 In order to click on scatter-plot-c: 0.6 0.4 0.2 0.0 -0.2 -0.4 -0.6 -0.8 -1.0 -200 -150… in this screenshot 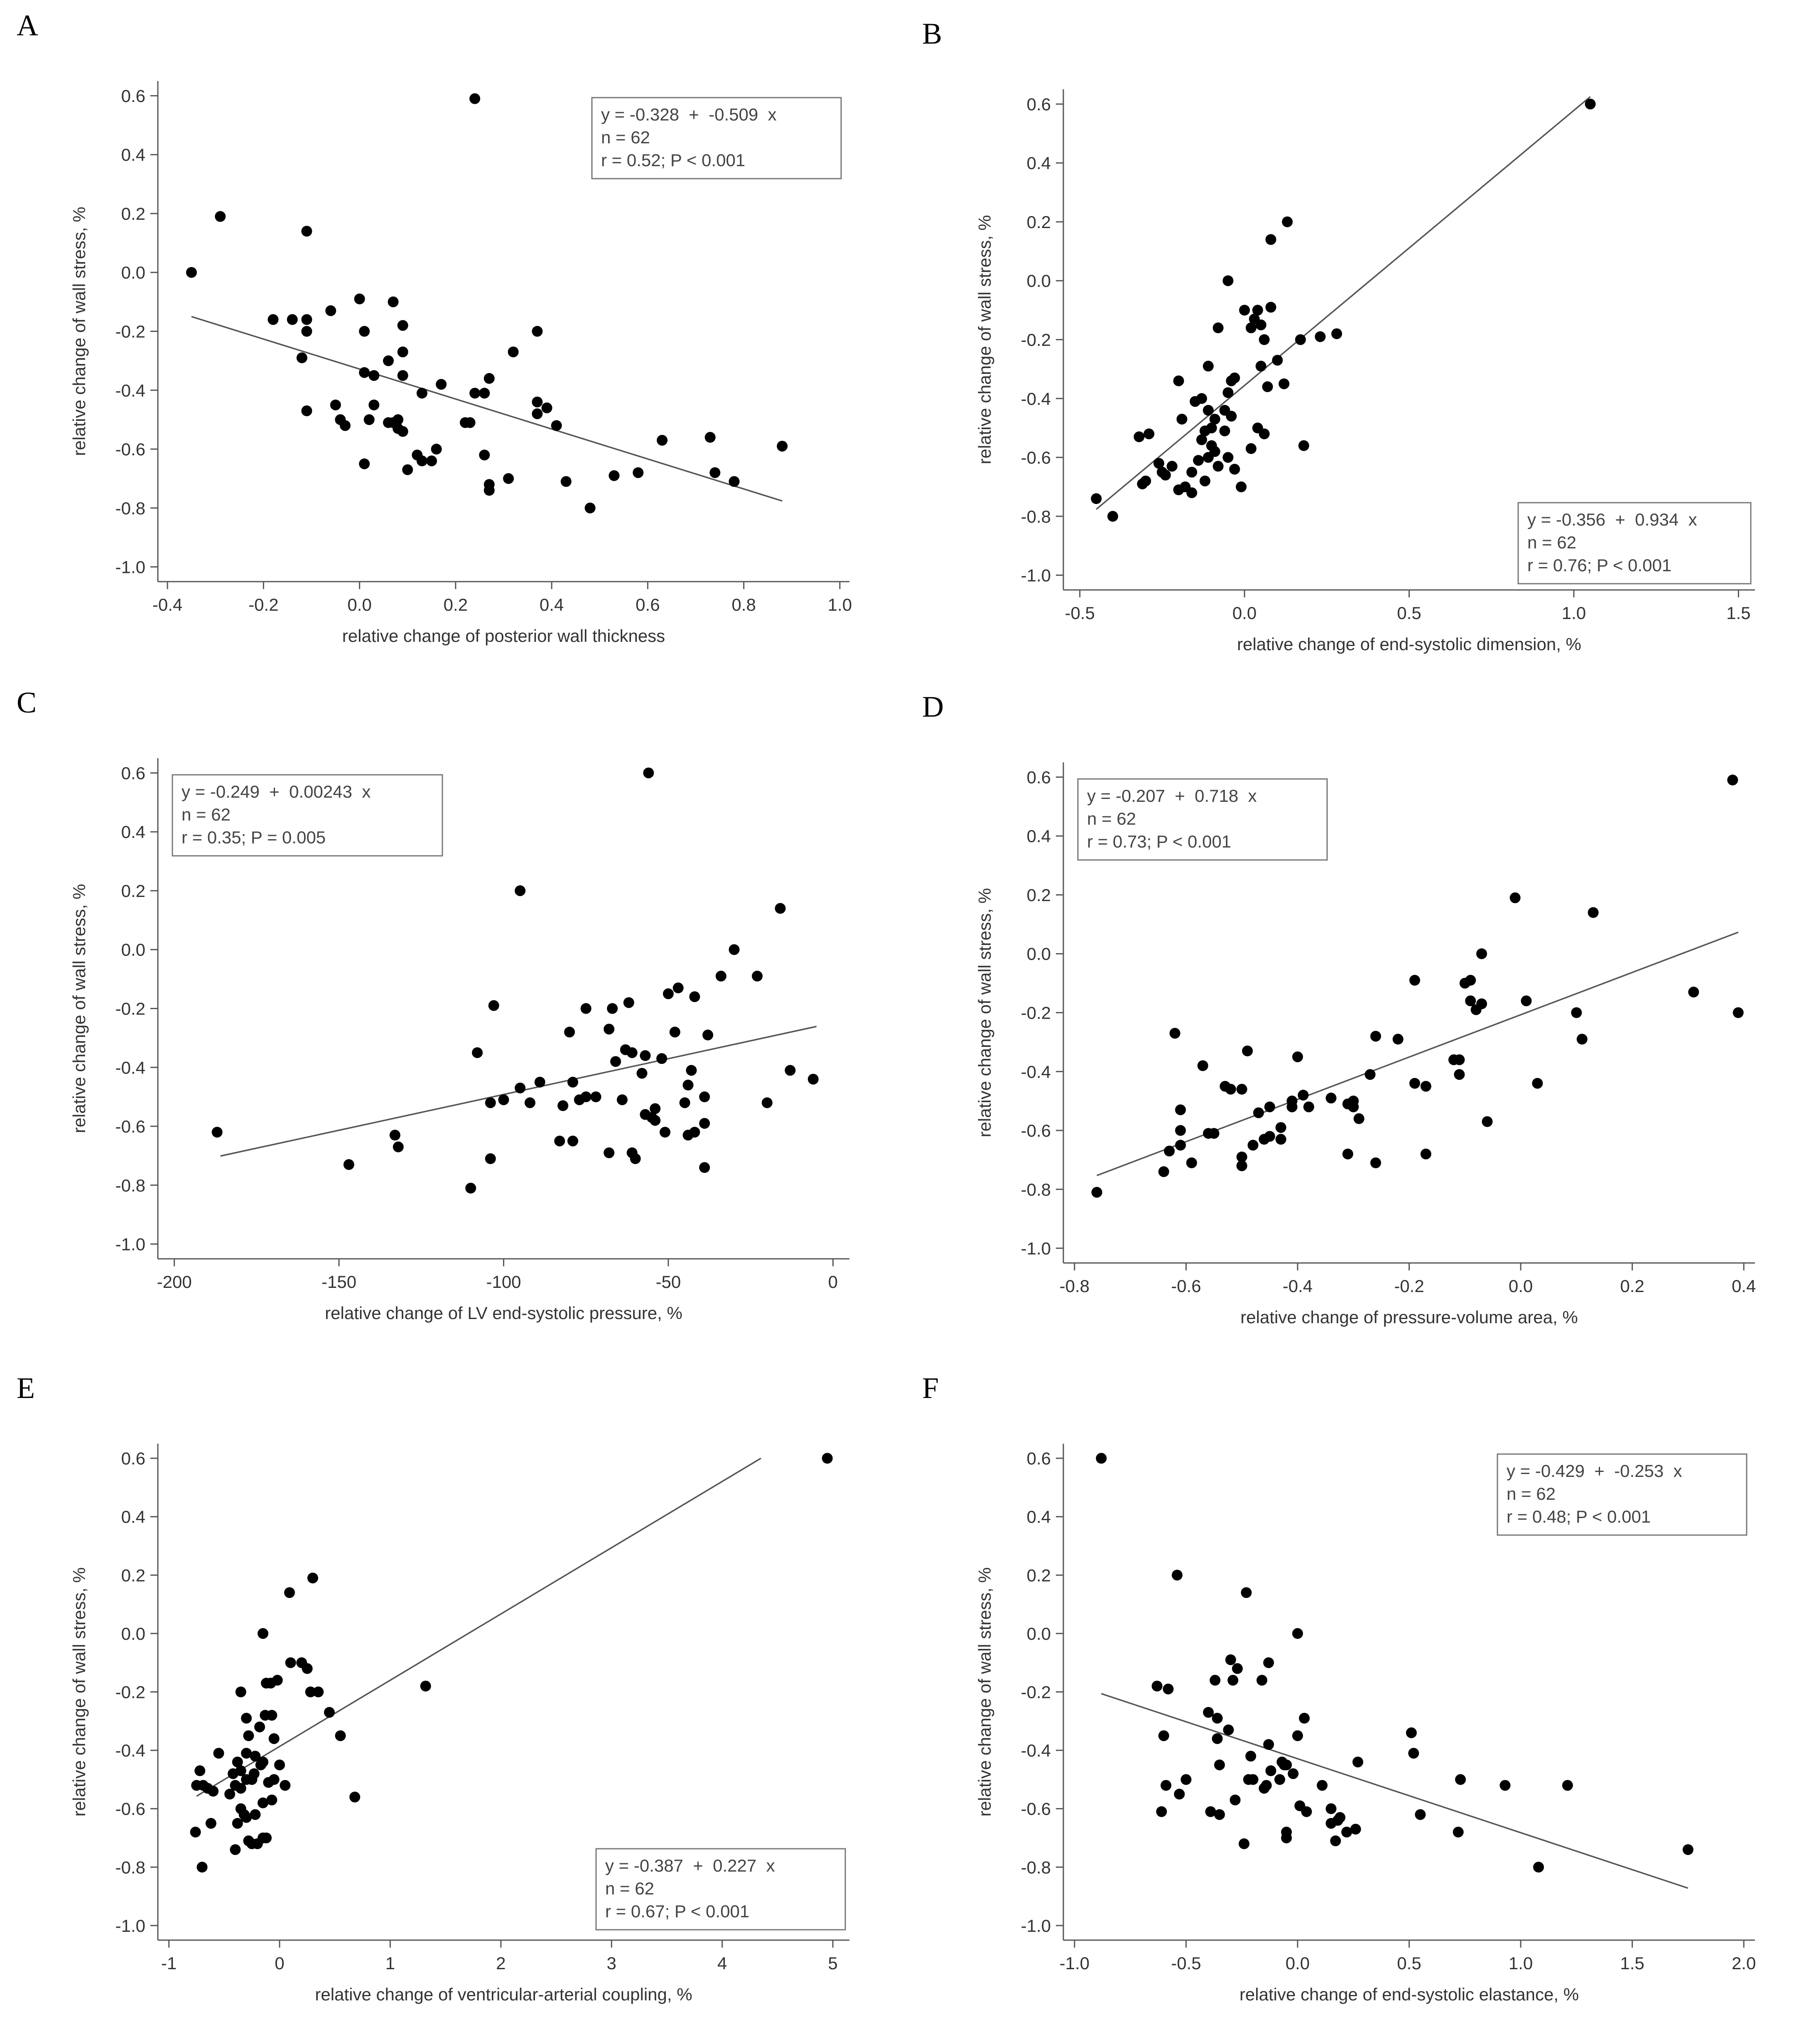, I will do `click(459, 1040)`.